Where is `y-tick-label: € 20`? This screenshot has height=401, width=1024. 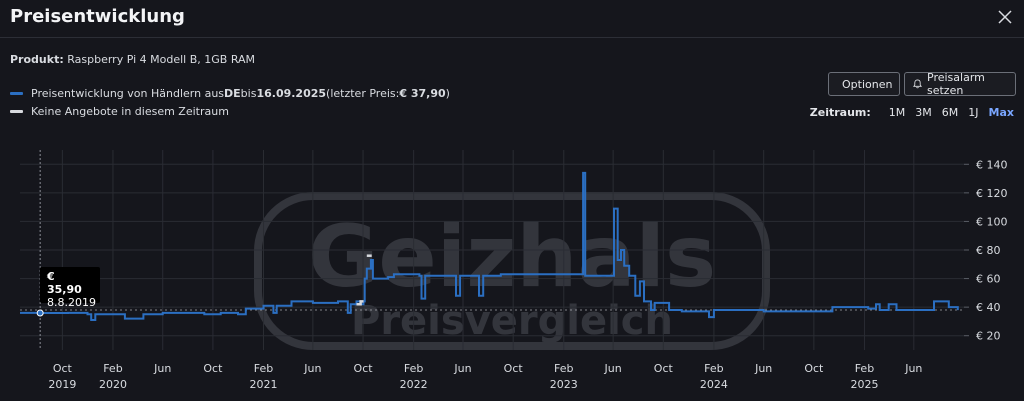
y-tick-label: € 20 is located at coordinates (988, 336).